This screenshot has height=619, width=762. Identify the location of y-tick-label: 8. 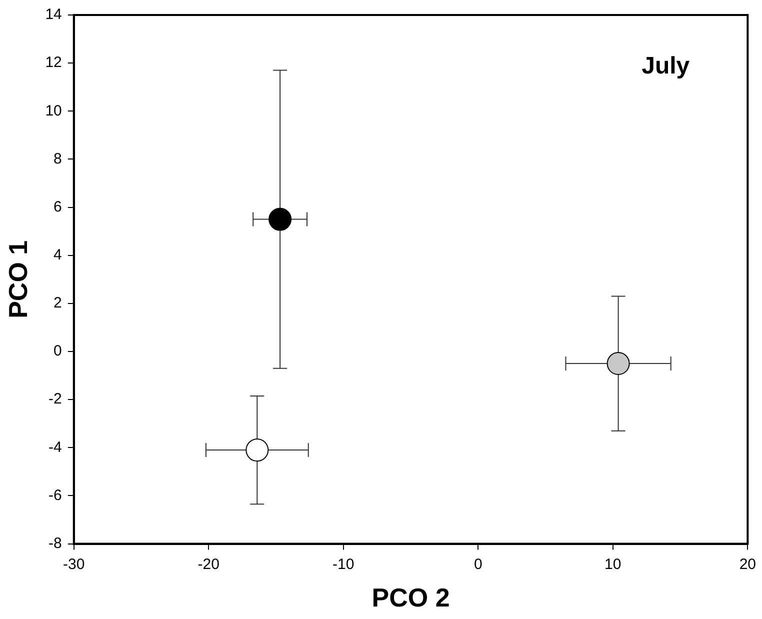
(58, 159).